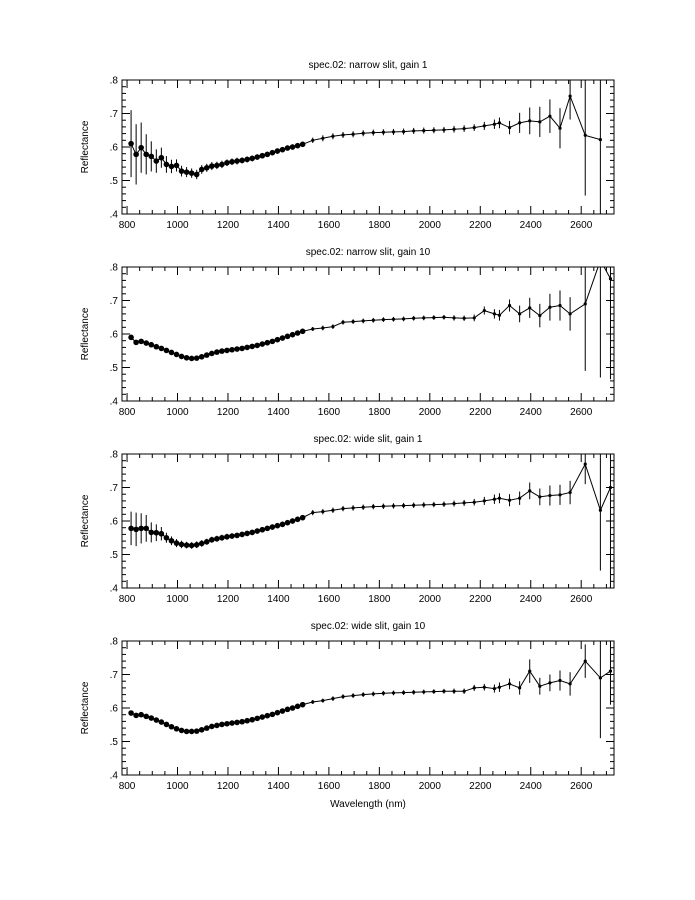 The width and height of the screenshot is (695, 900). What do you see at coordinates (368, 252) in the screenshot?
I see `chart-title: spec.02: narrow slit, gain 10` at bounding box center [368, 252].